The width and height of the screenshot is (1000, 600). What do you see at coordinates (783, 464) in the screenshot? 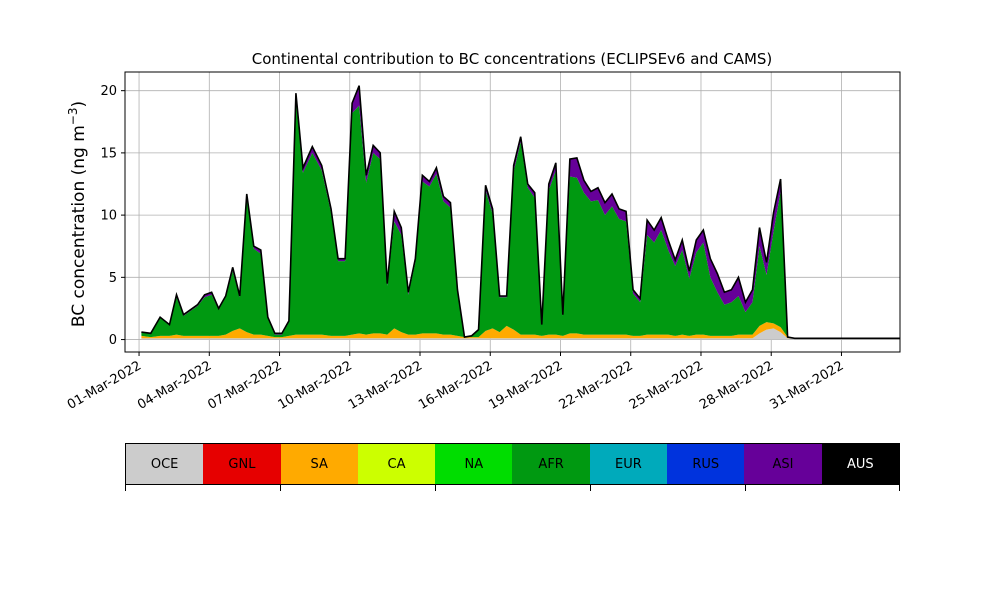
I see `legend-asi: ASI` at bounding box center [783, 464].